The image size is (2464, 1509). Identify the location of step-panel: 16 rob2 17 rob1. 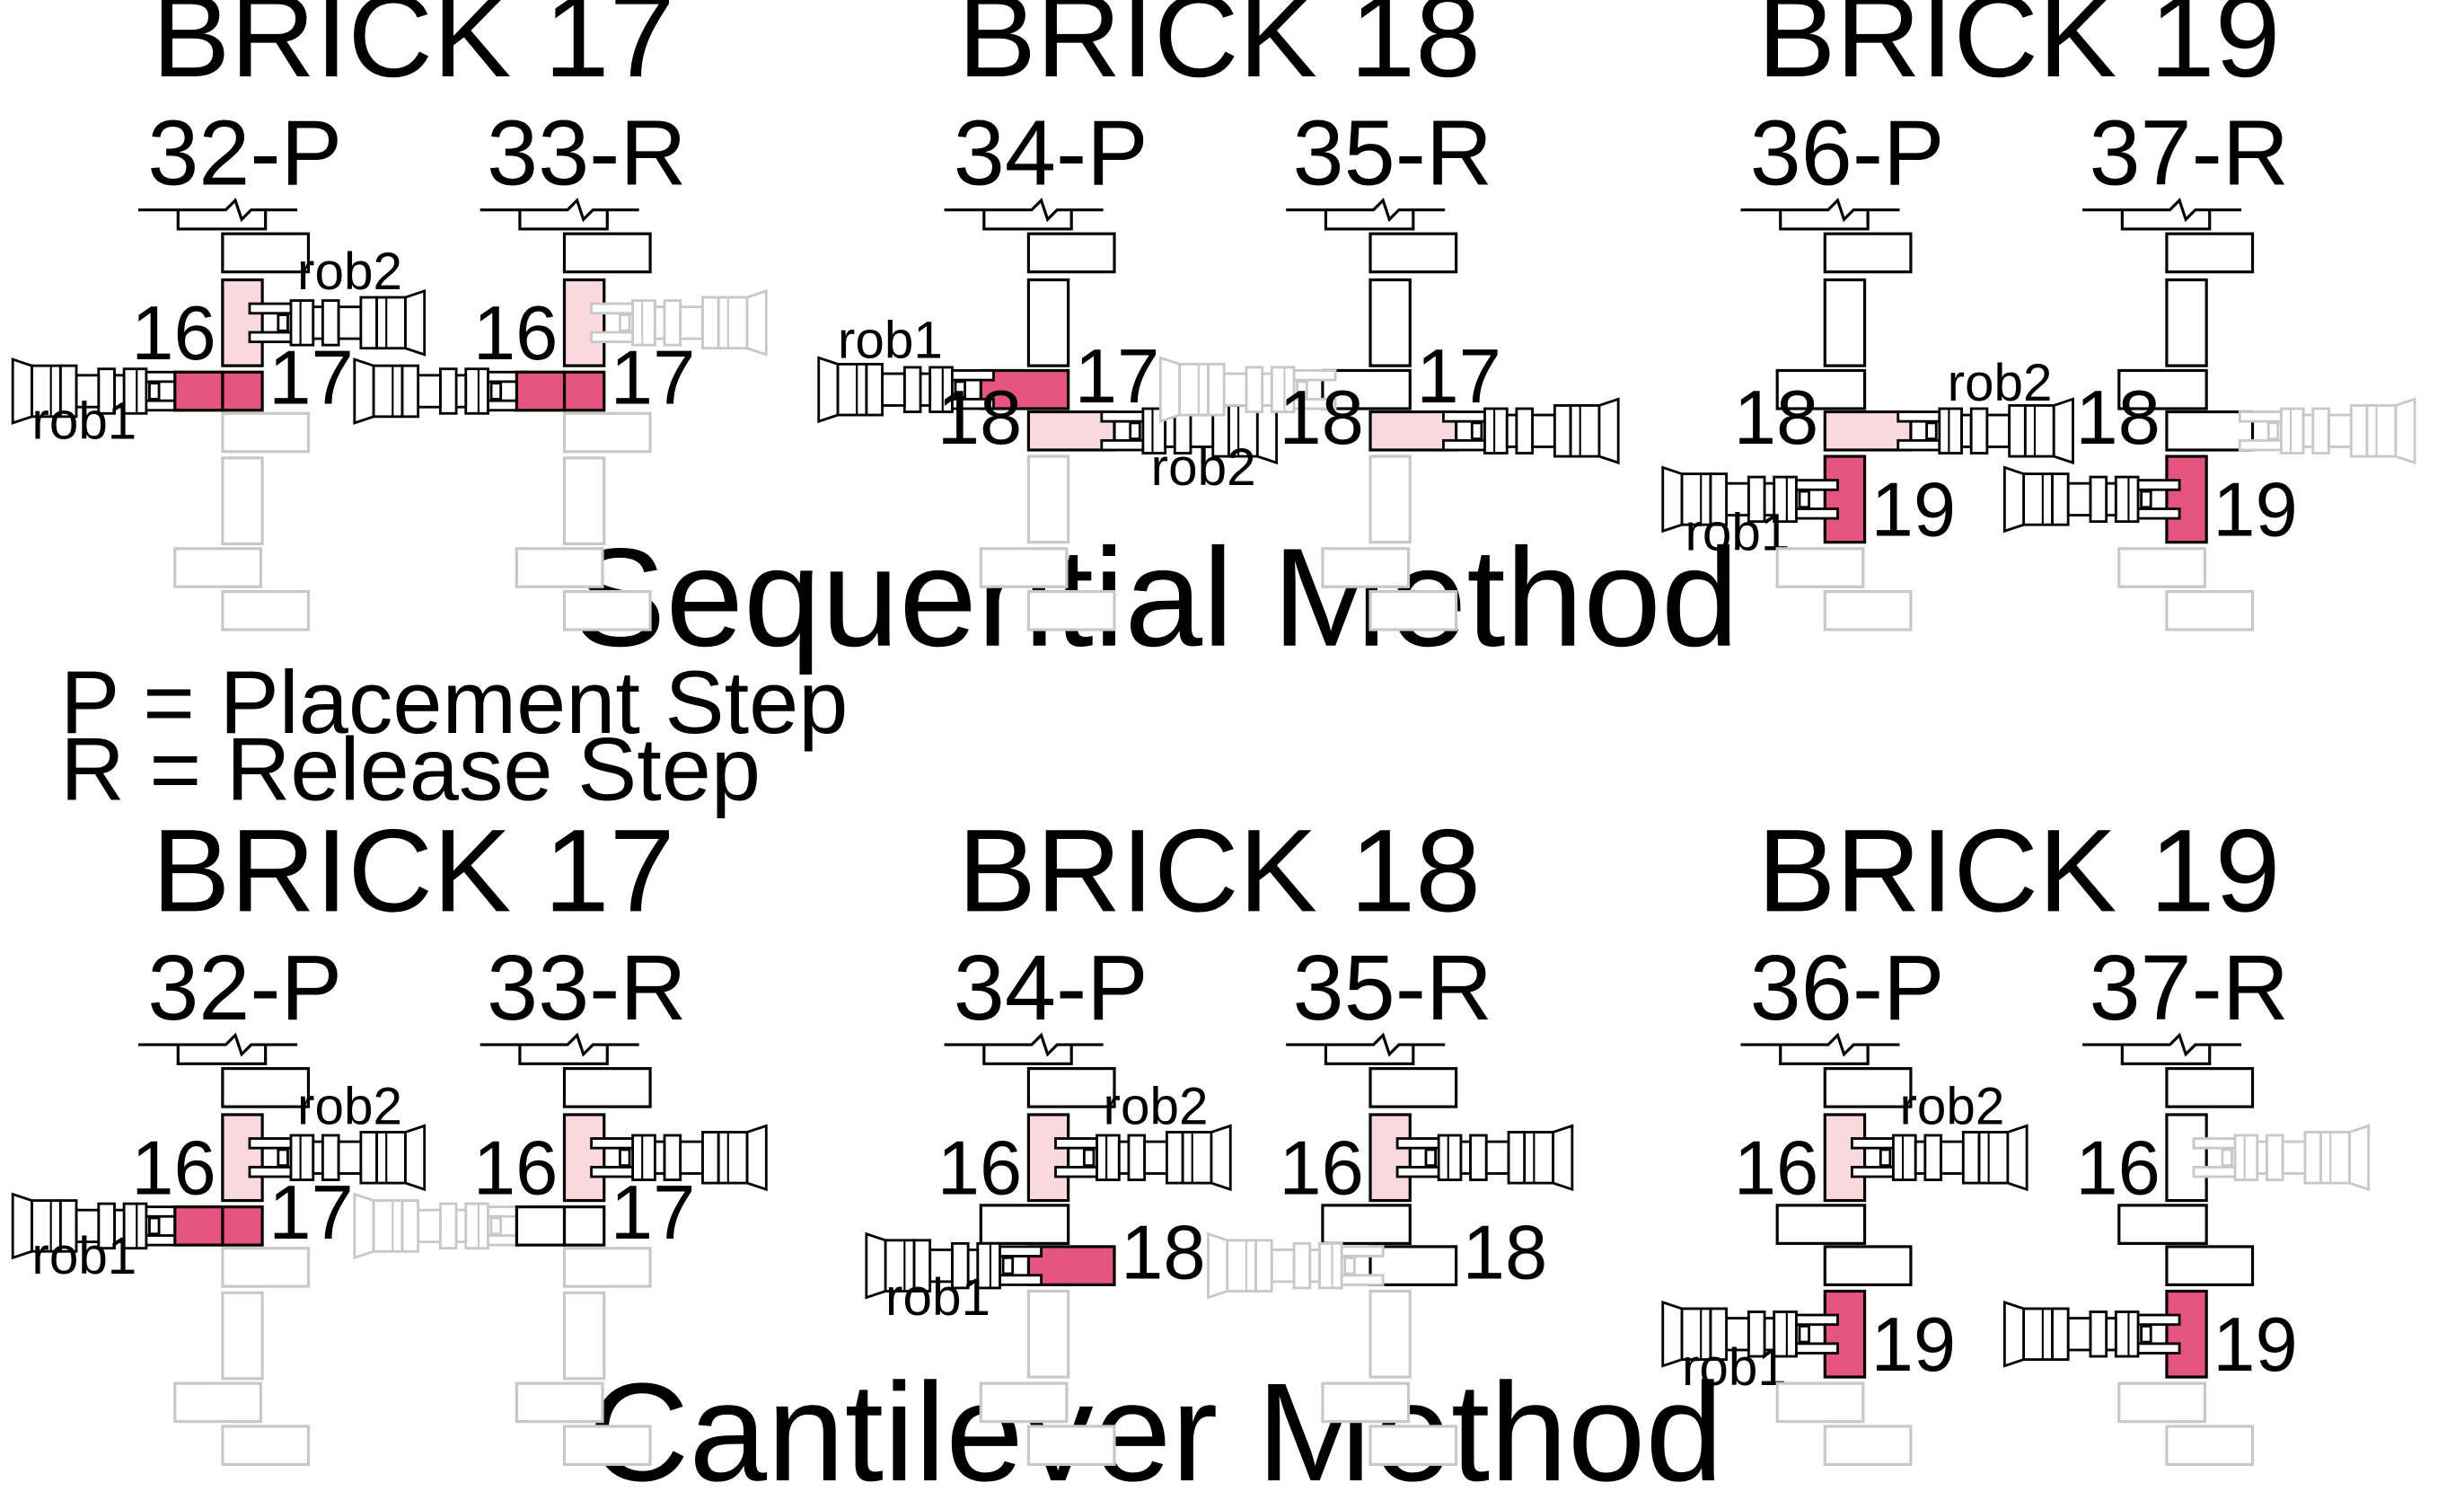
(219, 1250).